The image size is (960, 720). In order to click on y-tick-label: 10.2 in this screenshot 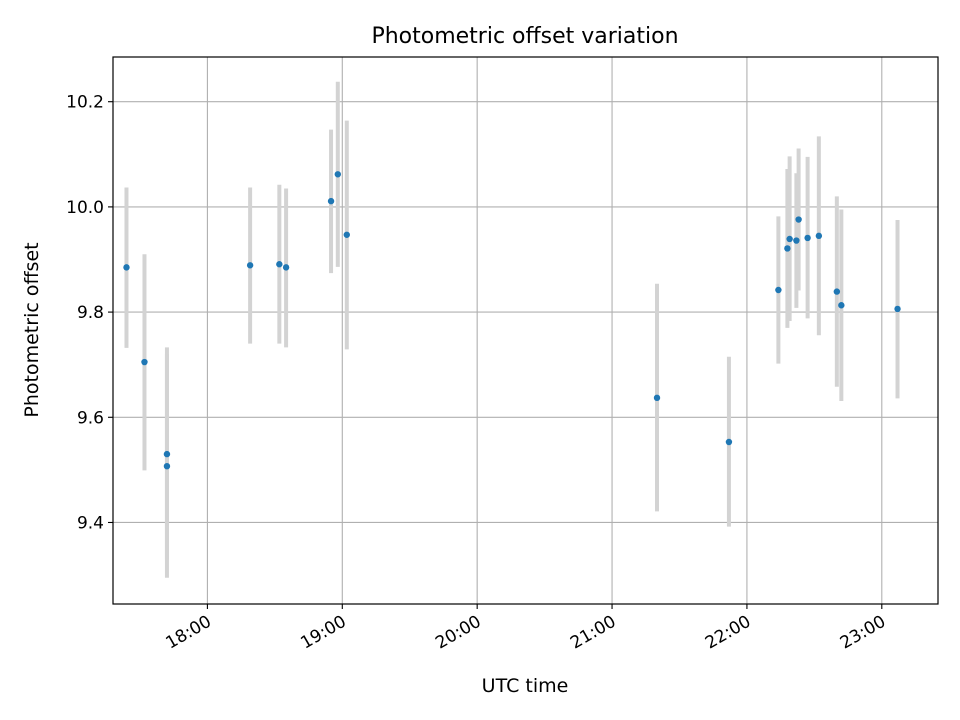, I will do `click(85, 103)`.